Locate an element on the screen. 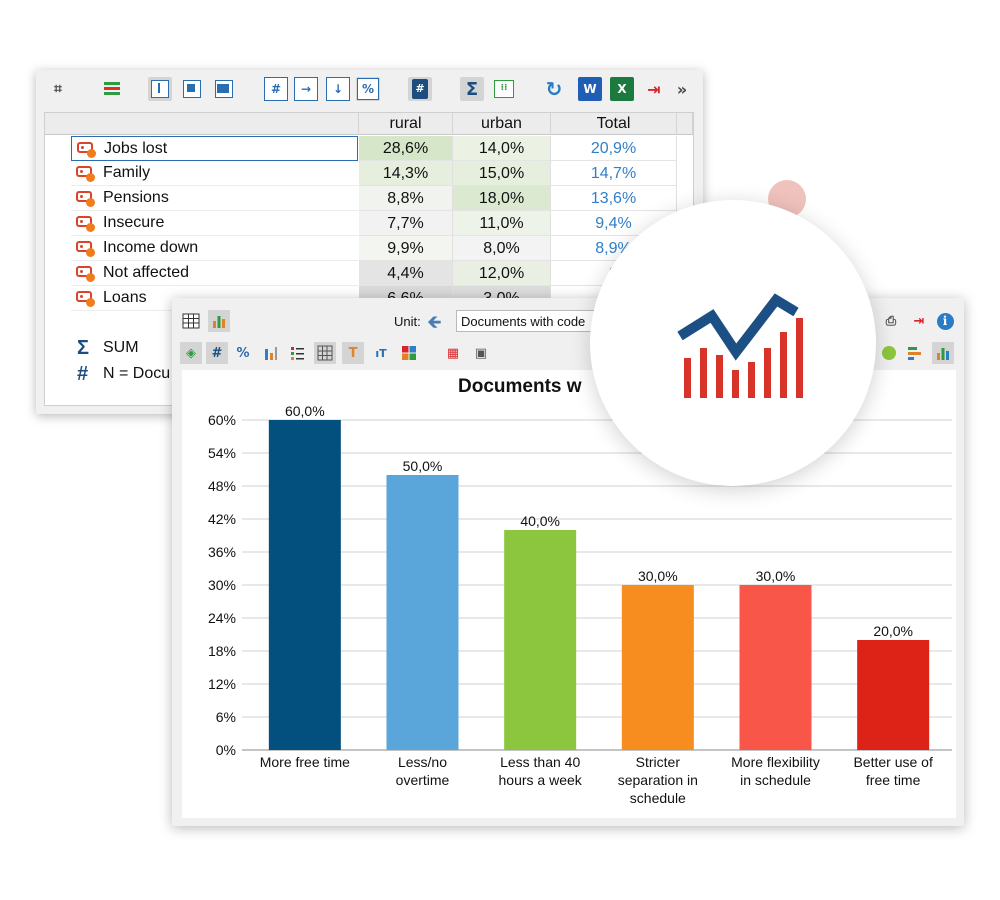 The height and width of the screenshot is (900, 1000). axis-label-icon: ıT is located at coordinates (381, 353).